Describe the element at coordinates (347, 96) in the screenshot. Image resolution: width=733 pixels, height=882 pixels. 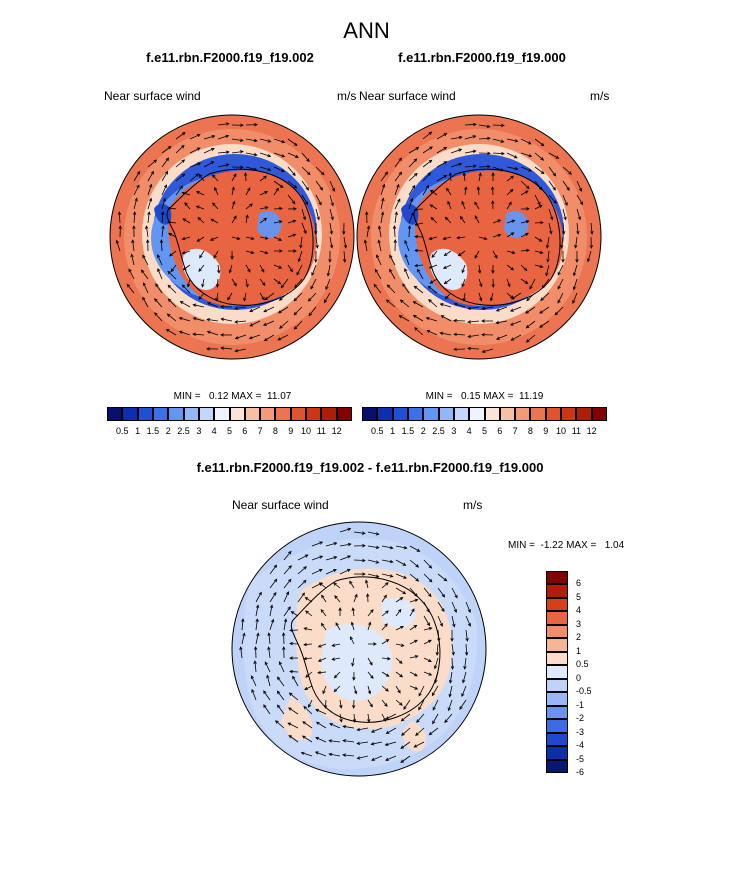
I see `panel1-units-label: m/s` at that location.